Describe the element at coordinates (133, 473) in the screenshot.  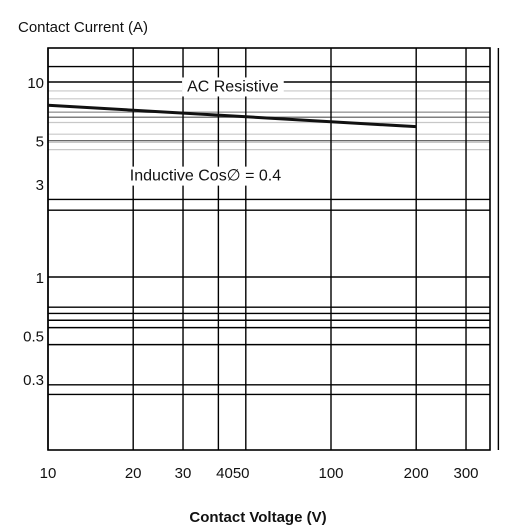
I see `x-tick-label: 20` at that location.